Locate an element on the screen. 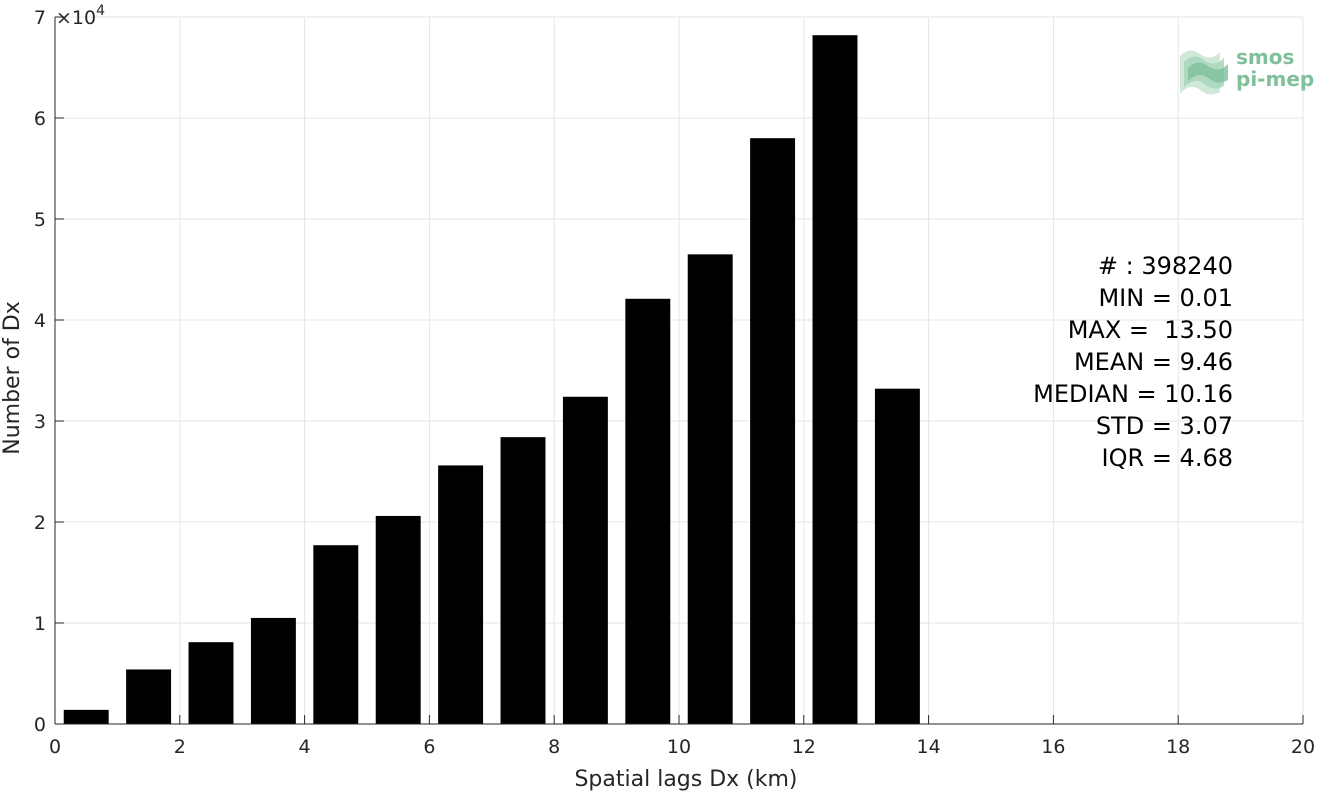 This screenshot has height=794, width=1319. stat-line: MEAN = 9.46 is located at coordinates (1153, 362).